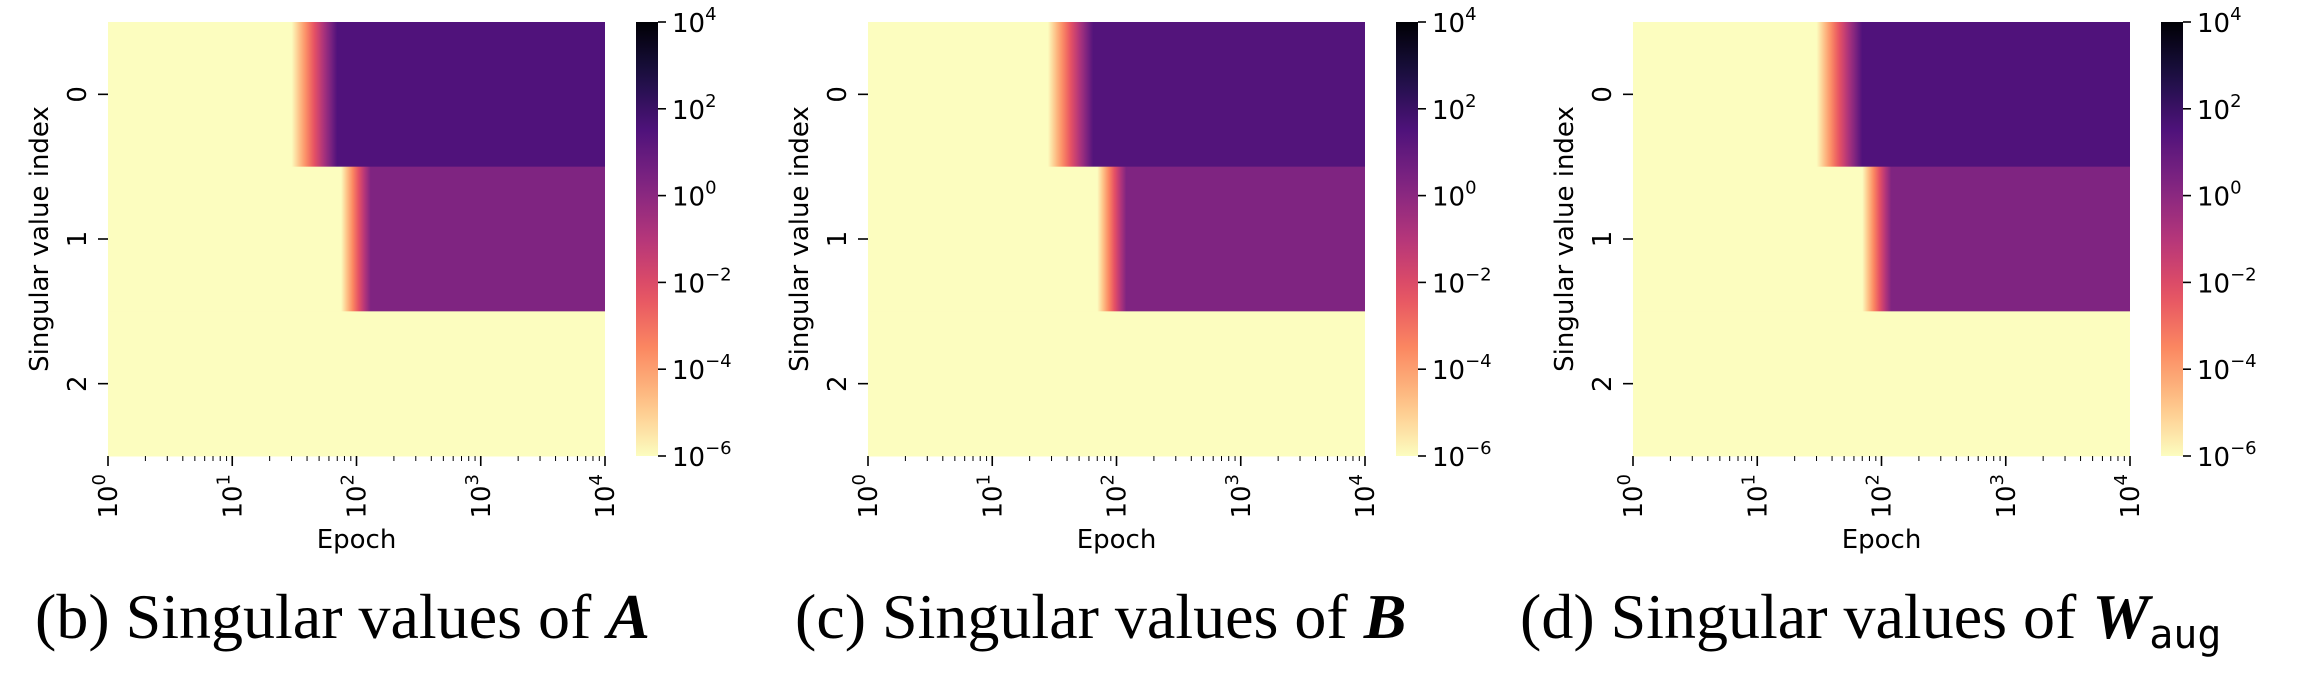 The height and width of the screenshot is (696, 2312). I want to click on caption-text: (d) Singular values of, so click(1806, 616).